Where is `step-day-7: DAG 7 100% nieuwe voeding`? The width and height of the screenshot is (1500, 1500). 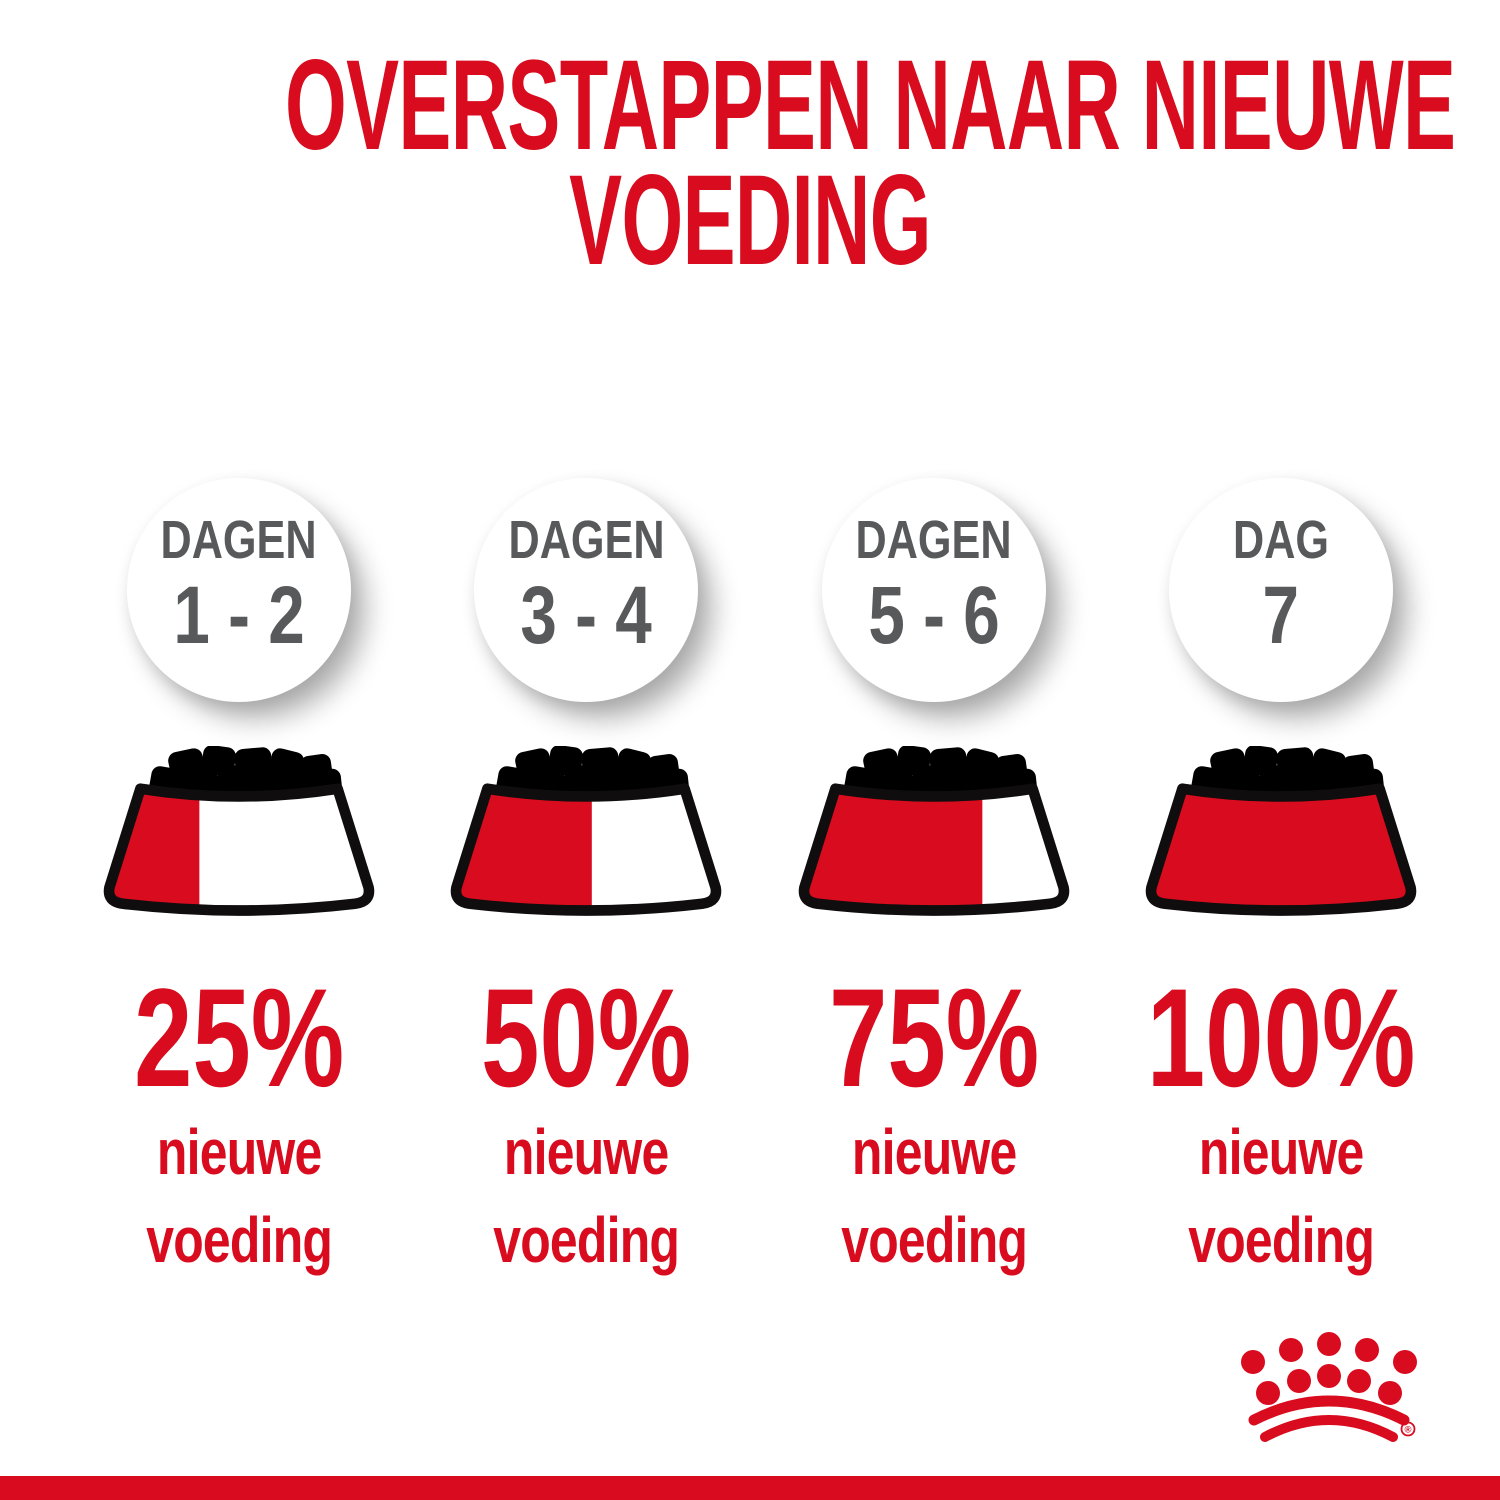 step-day-7: DAG 7 100% nieuwe voeding is located at coordinates (1282, 881).